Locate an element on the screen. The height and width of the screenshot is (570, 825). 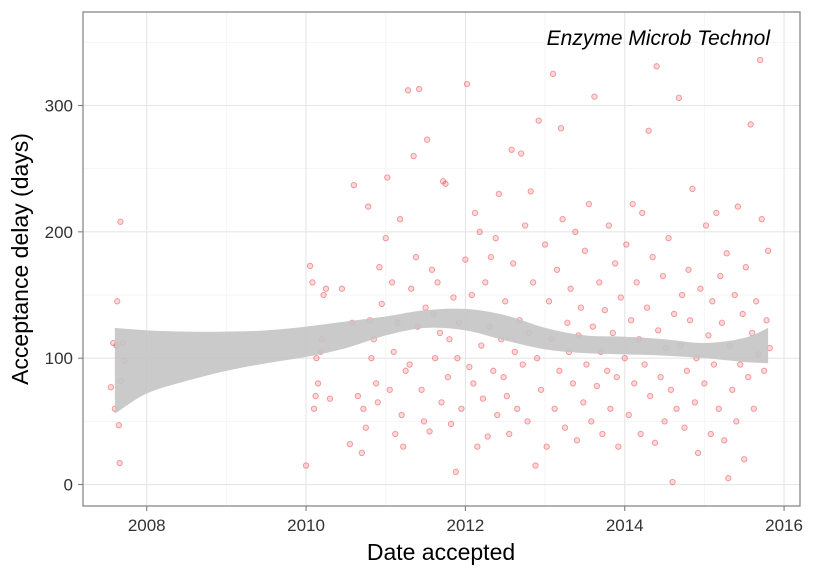
x-tick-label: 2016 is located at coordinates (784, 525).